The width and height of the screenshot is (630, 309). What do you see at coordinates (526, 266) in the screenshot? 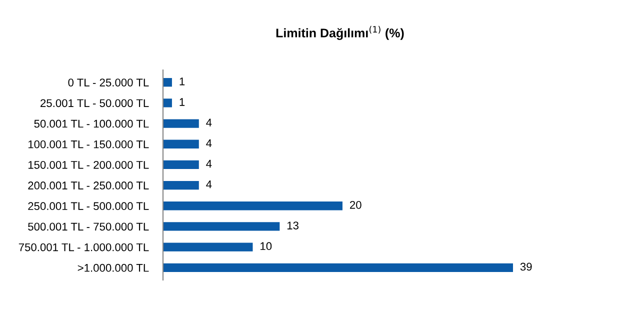
I see `data-label: 39` at bounding box center [526, 266].